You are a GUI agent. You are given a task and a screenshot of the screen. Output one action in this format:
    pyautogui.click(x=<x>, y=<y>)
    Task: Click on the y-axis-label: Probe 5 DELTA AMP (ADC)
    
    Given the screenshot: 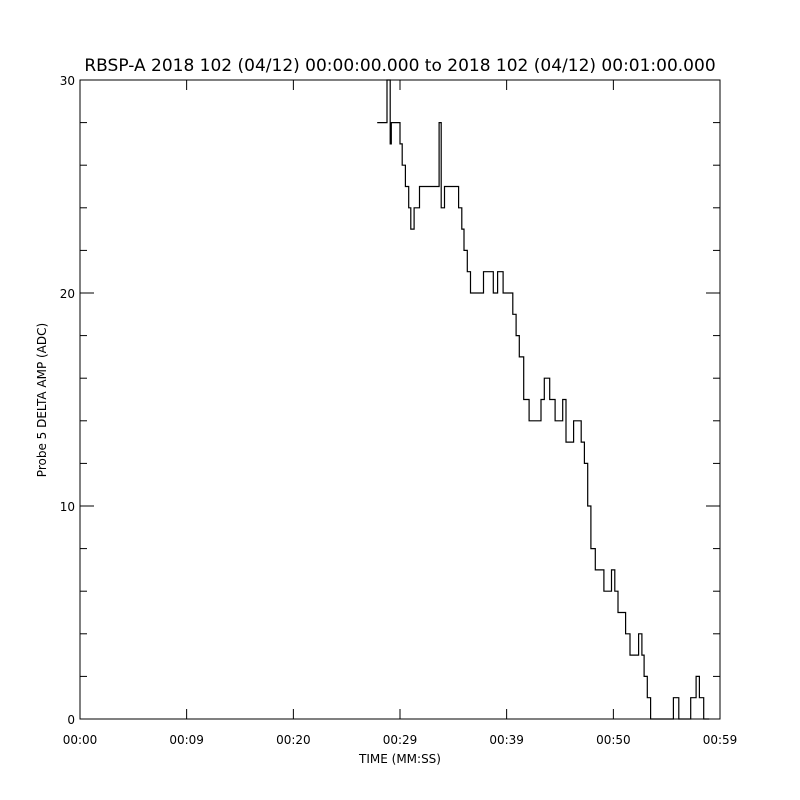 What is the action you would take?
    pyautogui.click(x=42, y=400)
    